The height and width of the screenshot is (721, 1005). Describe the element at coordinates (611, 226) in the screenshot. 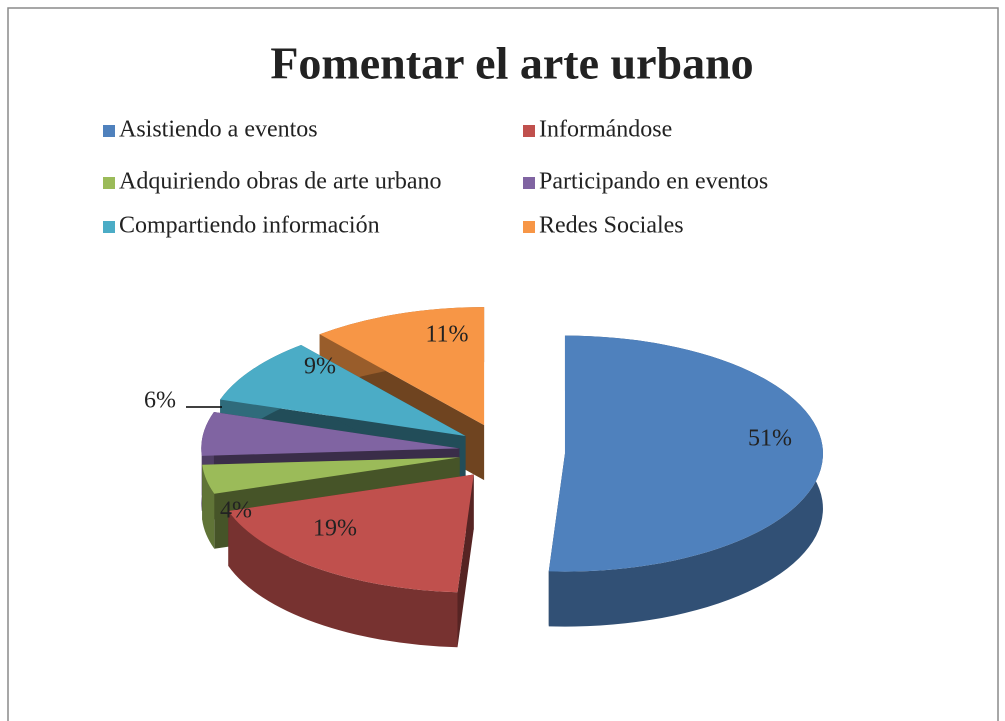

I see `legend-label: Redes Sociales` at that location.